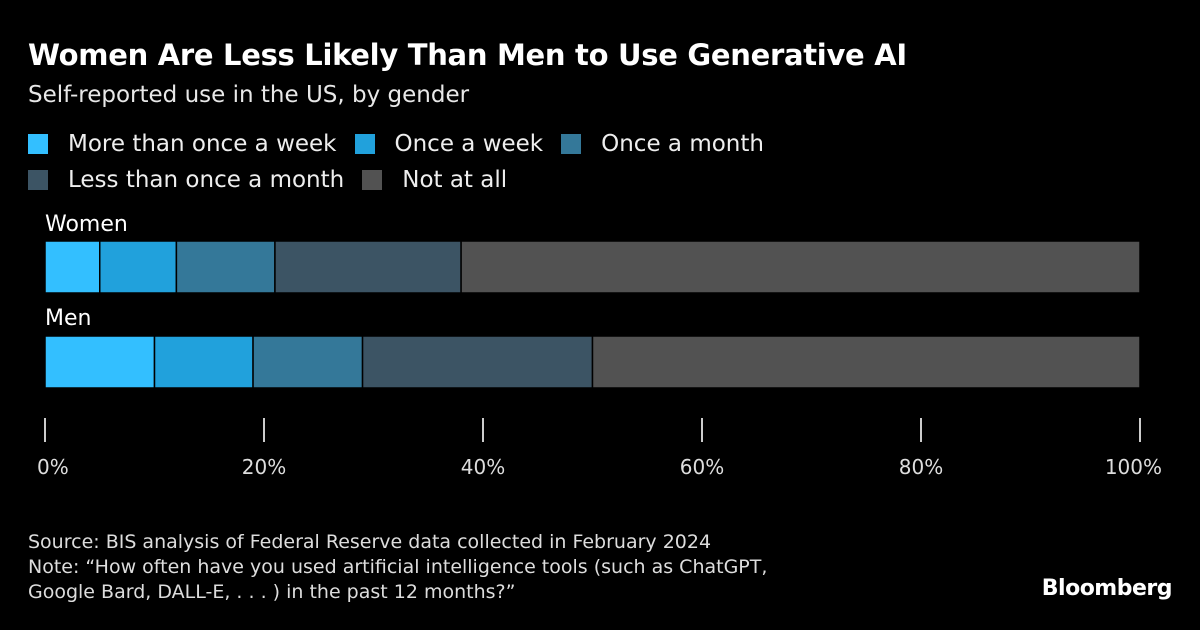 This screenshot has width=1200, height=630. Describe the element at coordinates (249, 95) in the screenshot. I see `chart-subtitle: Self-reported use in the US, by gender` at that location.